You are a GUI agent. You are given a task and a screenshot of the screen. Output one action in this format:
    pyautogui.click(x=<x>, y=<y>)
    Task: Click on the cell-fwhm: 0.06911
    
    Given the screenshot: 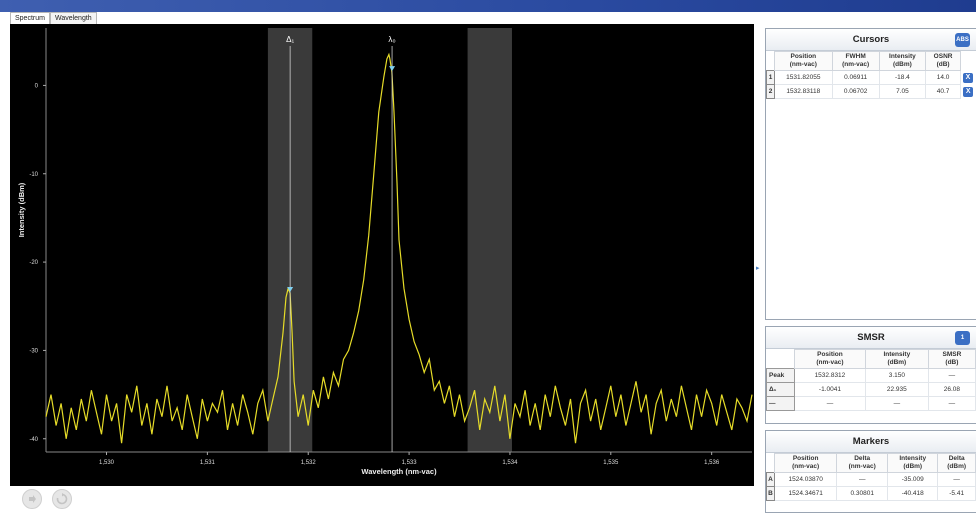 What is the action you would take?
    pyautogui.click(x=855, y=77)
    